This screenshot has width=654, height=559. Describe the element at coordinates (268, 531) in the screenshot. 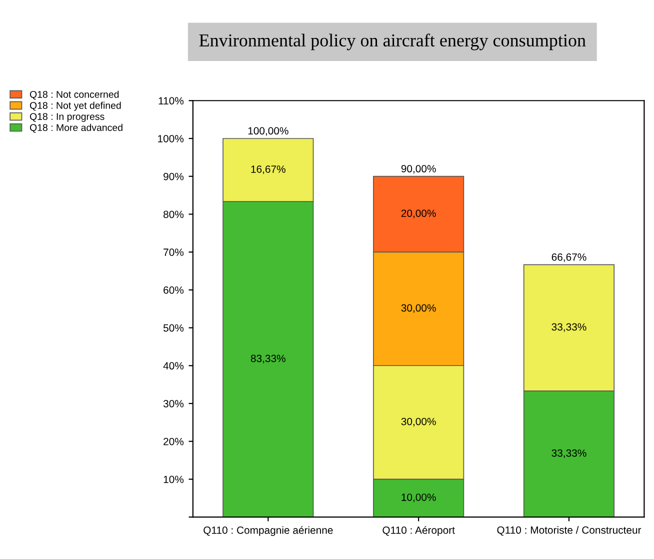

I see `x-tick-label: Q110 : Compagnie aérienne` at that location.